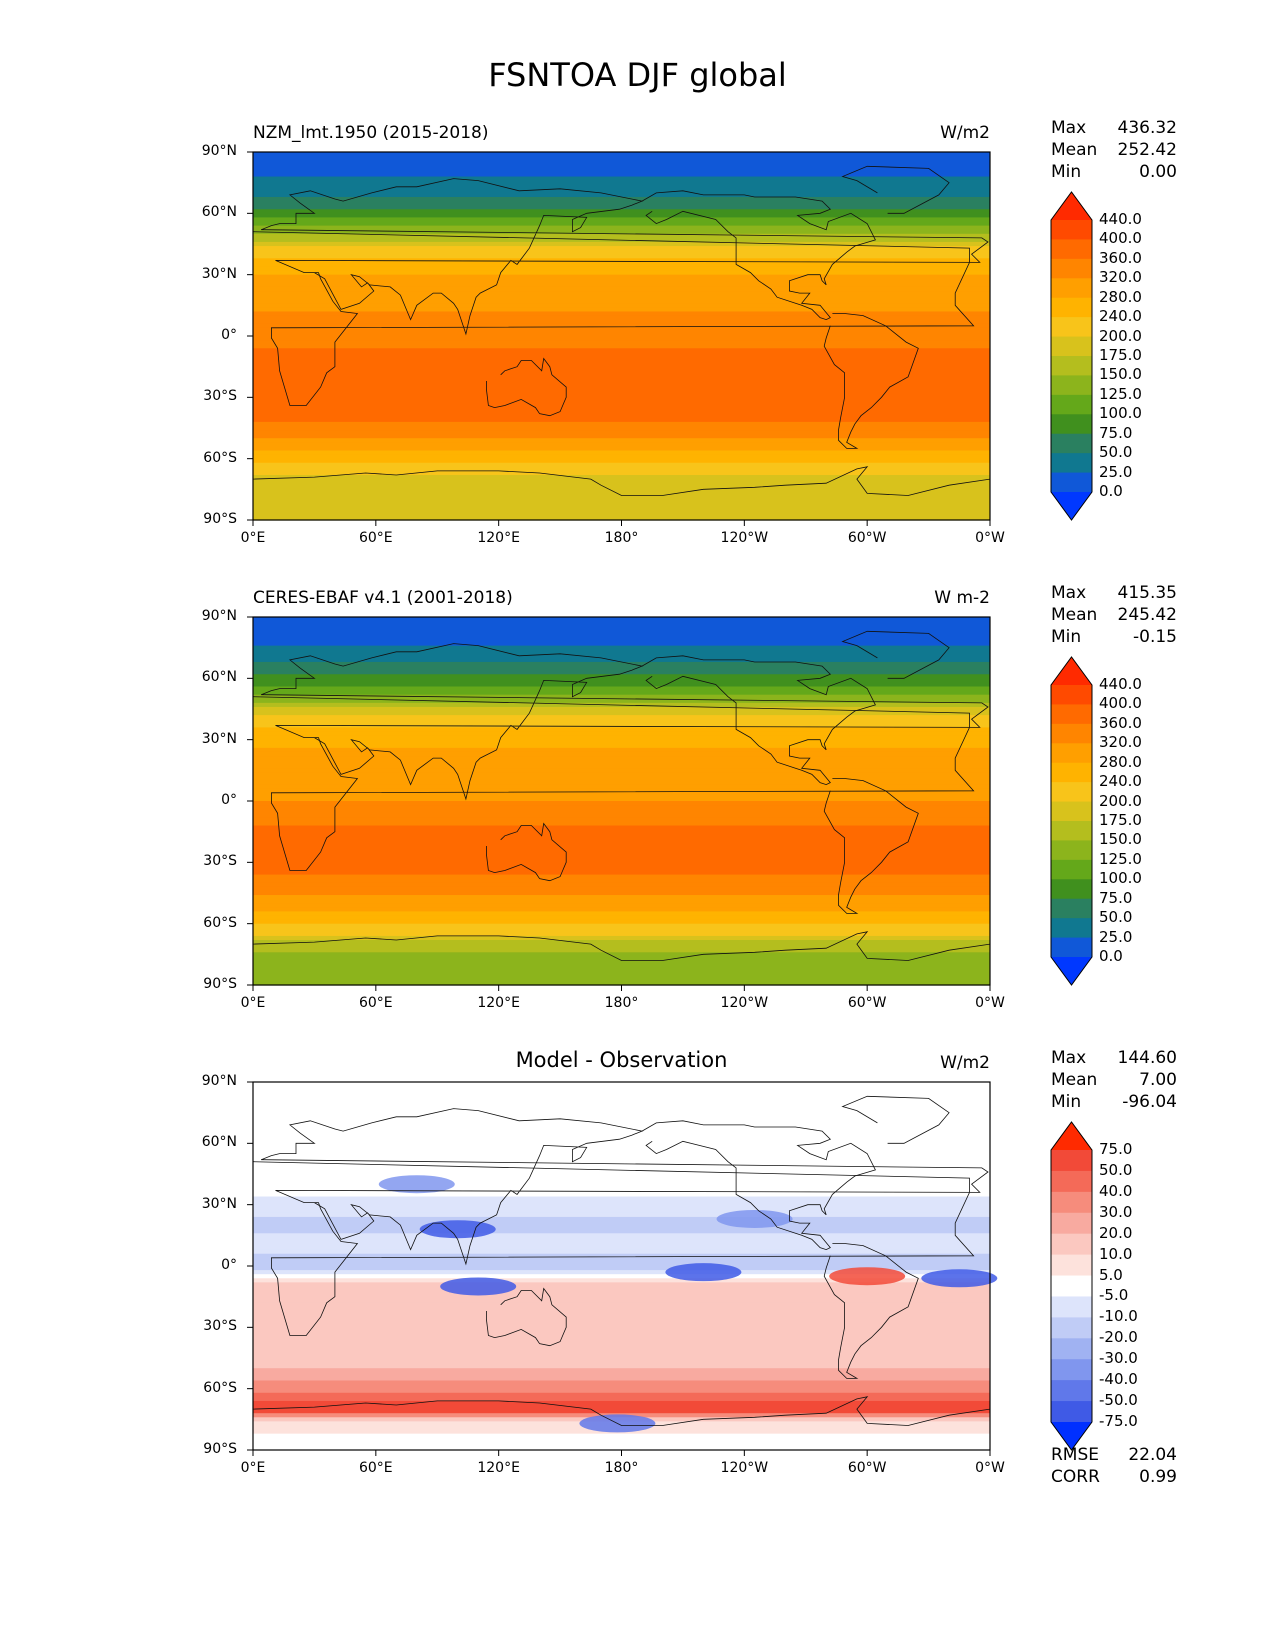 This screenshot has width=1275, height=1650. Describe the element at coordinates (1114, 1080) in the screenshot. I see `stat-row: Mean 7.00` at that location.